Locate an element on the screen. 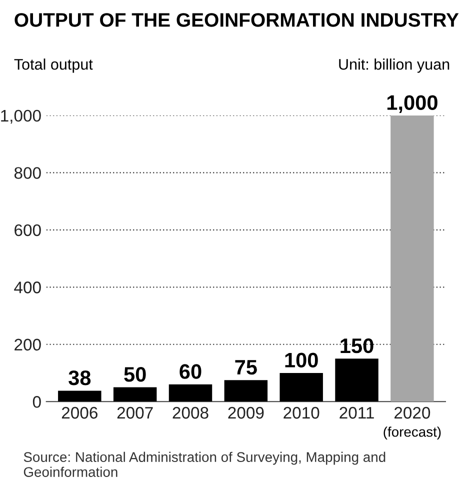 The width and height of the screenshot is (464, 502). x-tick-label: 2011 is located at coordinates (357, 412).